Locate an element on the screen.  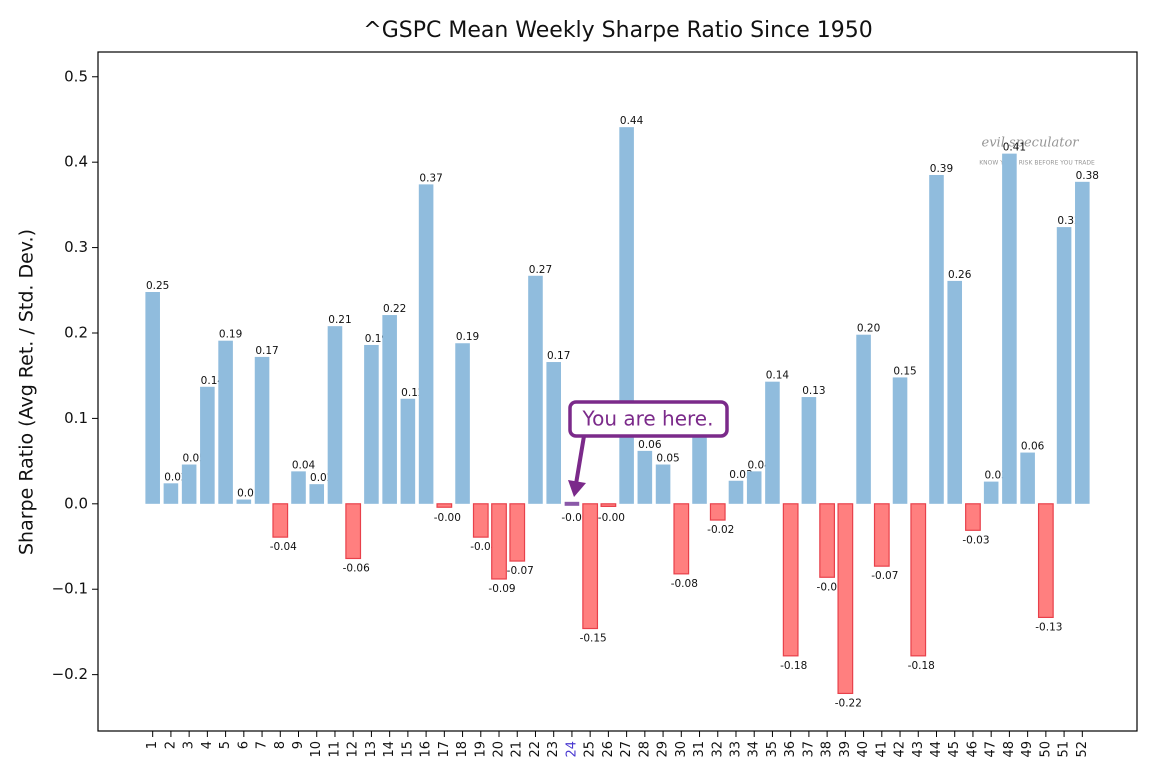
y-tick-label: −0.2 is located at coordinates (70, 674).